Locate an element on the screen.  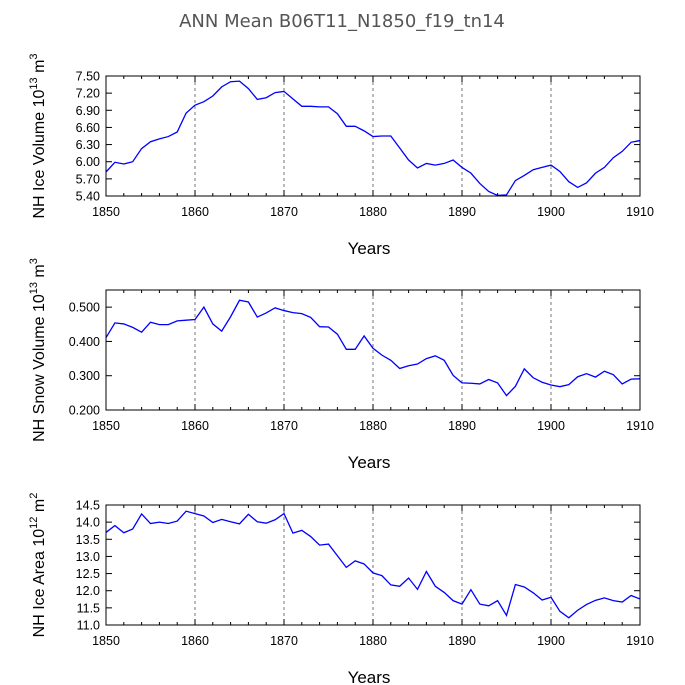
y-axis-title: NH Ice Volume 1013 m3 is located at coordinates (38, 135).